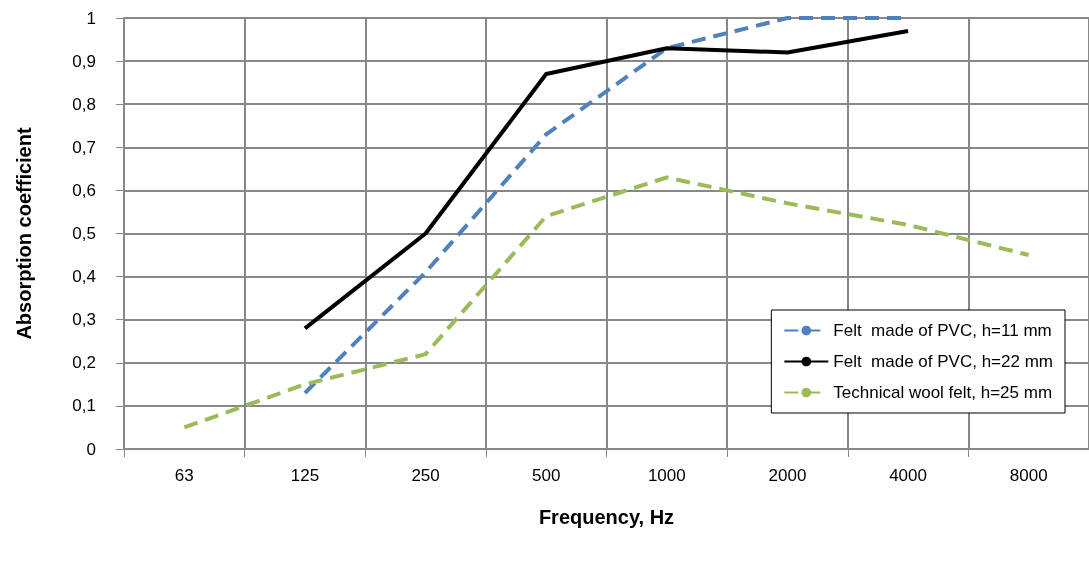 The image size is (1089, 561). What do you see at coordinates (425, 475) in the screenshot?
I see `x-tick-label: 250` at bounding box center [425, 475].